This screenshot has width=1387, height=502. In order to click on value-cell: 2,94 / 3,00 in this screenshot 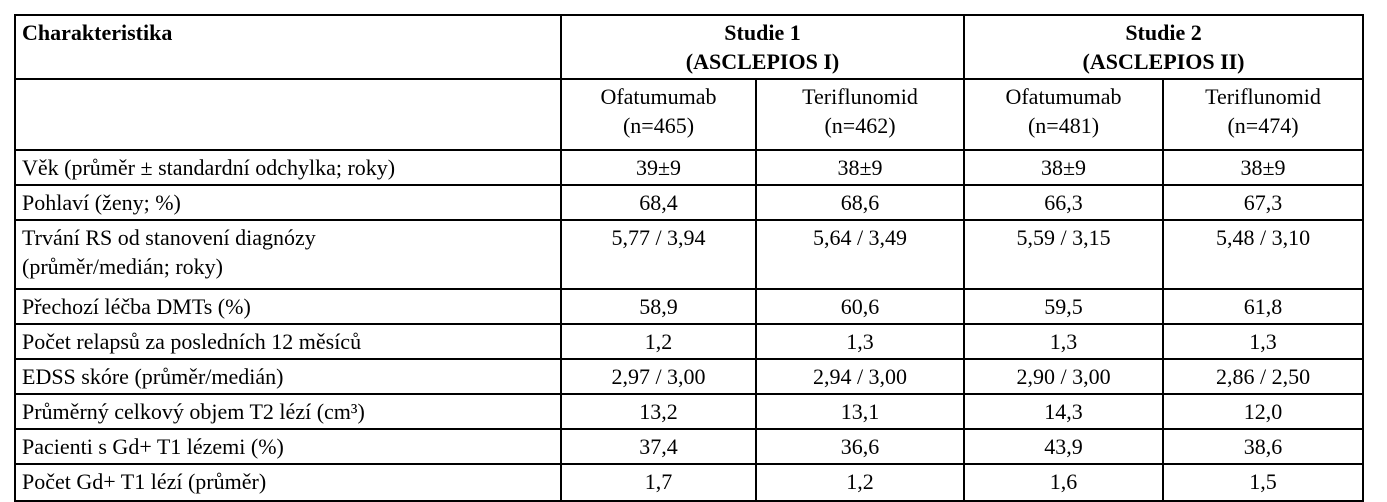, I will do `click(860, 376)`.